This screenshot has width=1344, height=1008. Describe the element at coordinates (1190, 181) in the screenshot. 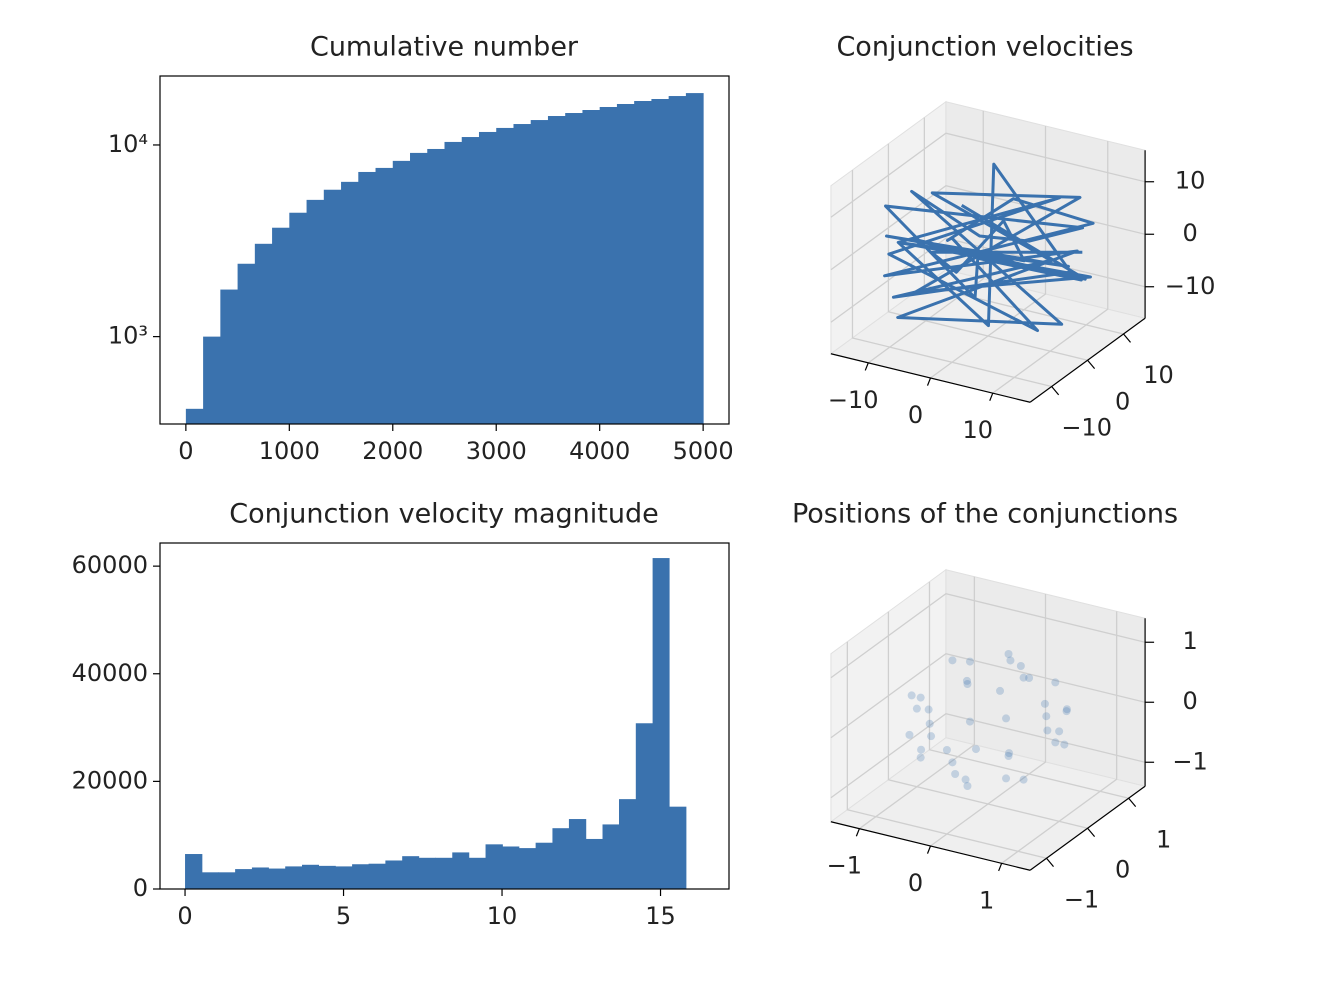

I see `z-tick-label: 10` at that location.